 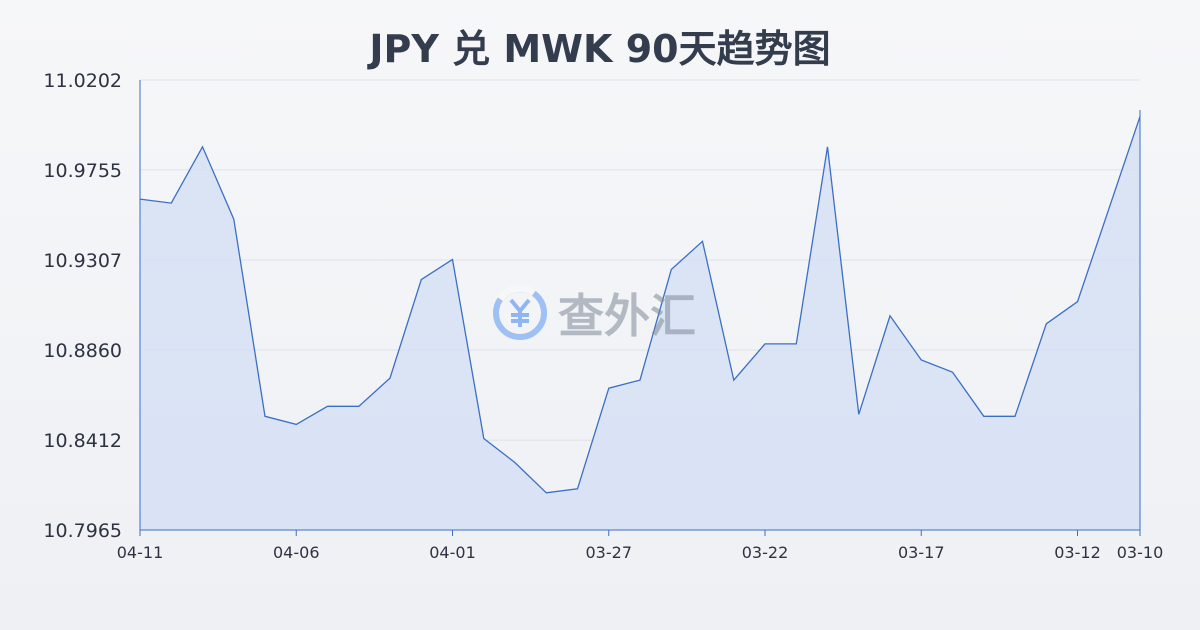 What do you see at coordinates (82, 171) in the screenshot?
I see `y-tick-label: 10.9755` at bounding box center [82, 171].